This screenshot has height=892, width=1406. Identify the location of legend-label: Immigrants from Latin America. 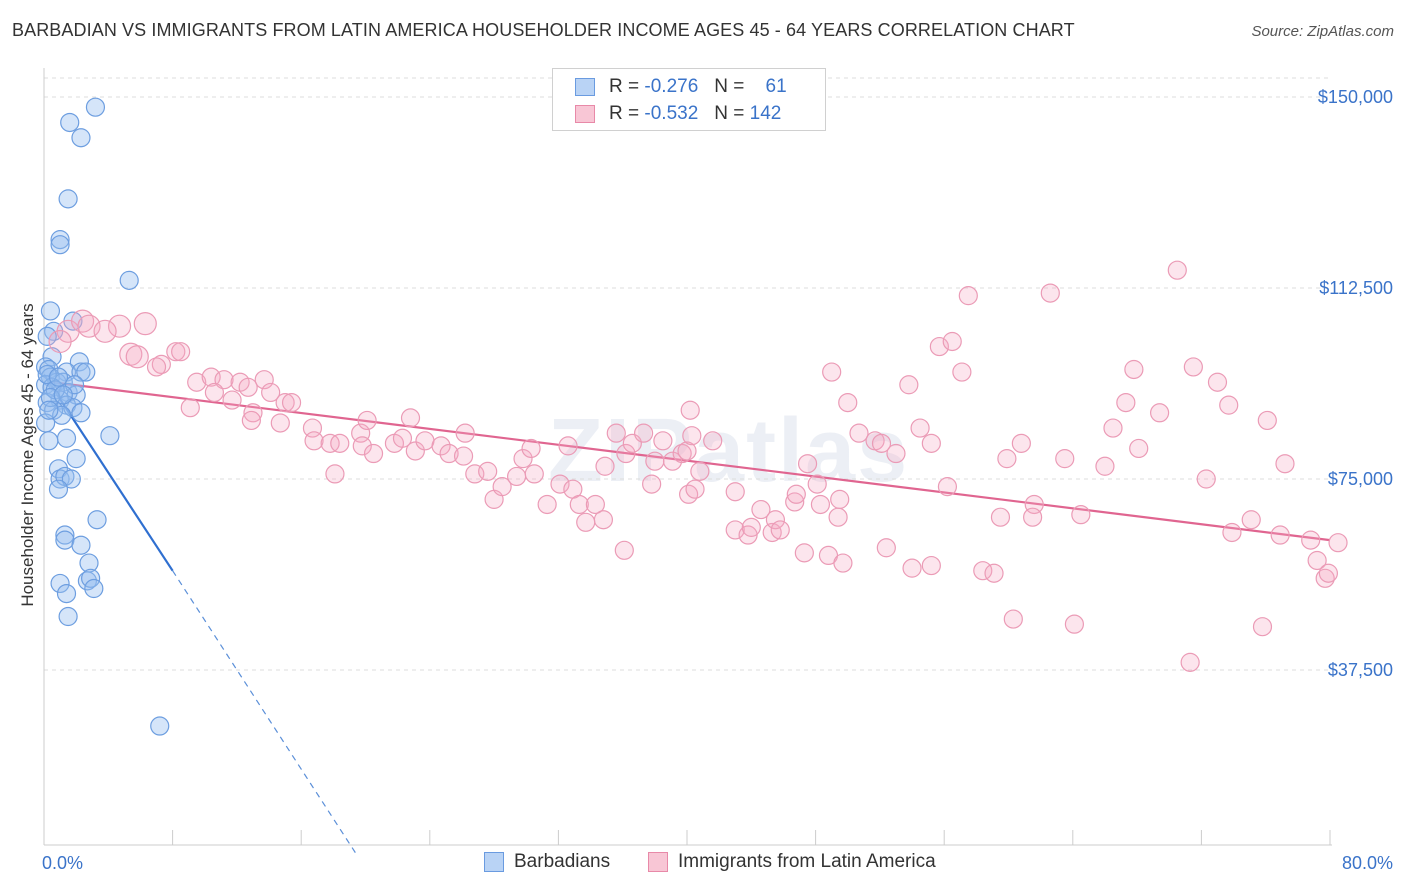
(807, 861).